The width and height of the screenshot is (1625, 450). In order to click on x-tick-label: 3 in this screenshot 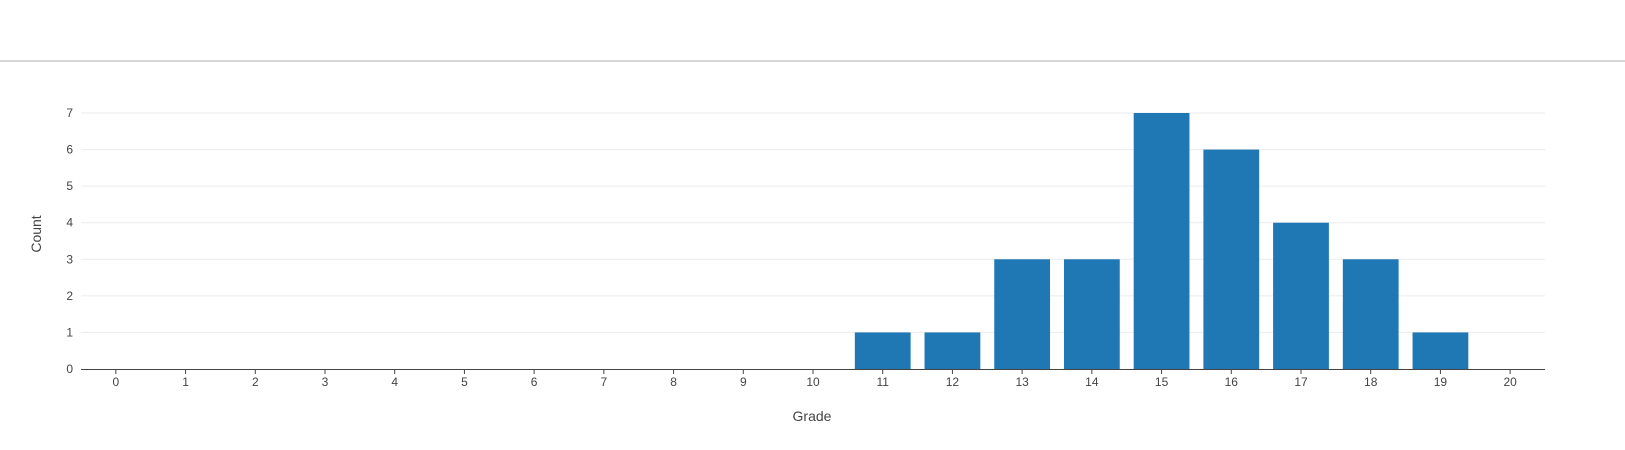, I will do `click(325, 382)`.